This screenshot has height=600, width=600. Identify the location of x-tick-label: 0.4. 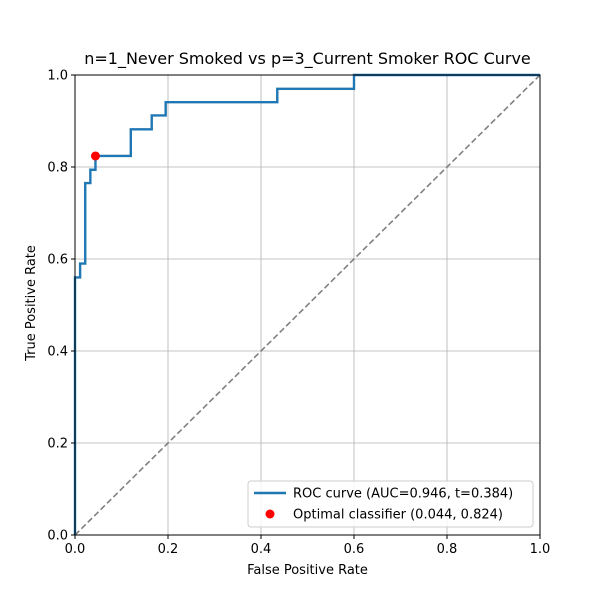
(261, 549).